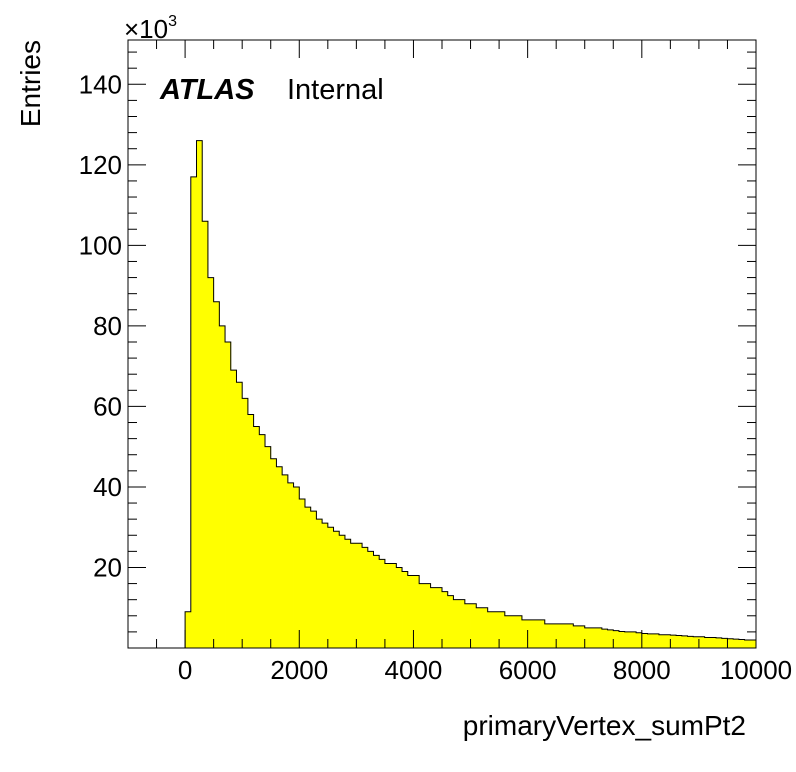 This screenshot has width=796, height=772. Describe the element at coordinates (207, 90) in the screenshot. I see `atlas-label: ATLAS` at that location.